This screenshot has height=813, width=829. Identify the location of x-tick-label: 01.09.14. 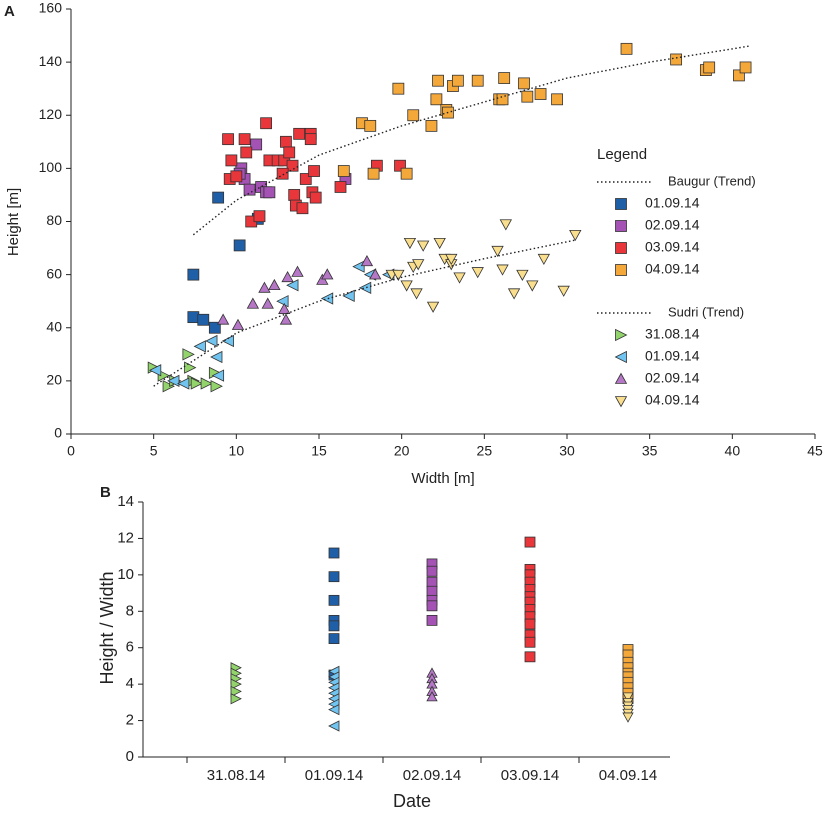
(334, 775).